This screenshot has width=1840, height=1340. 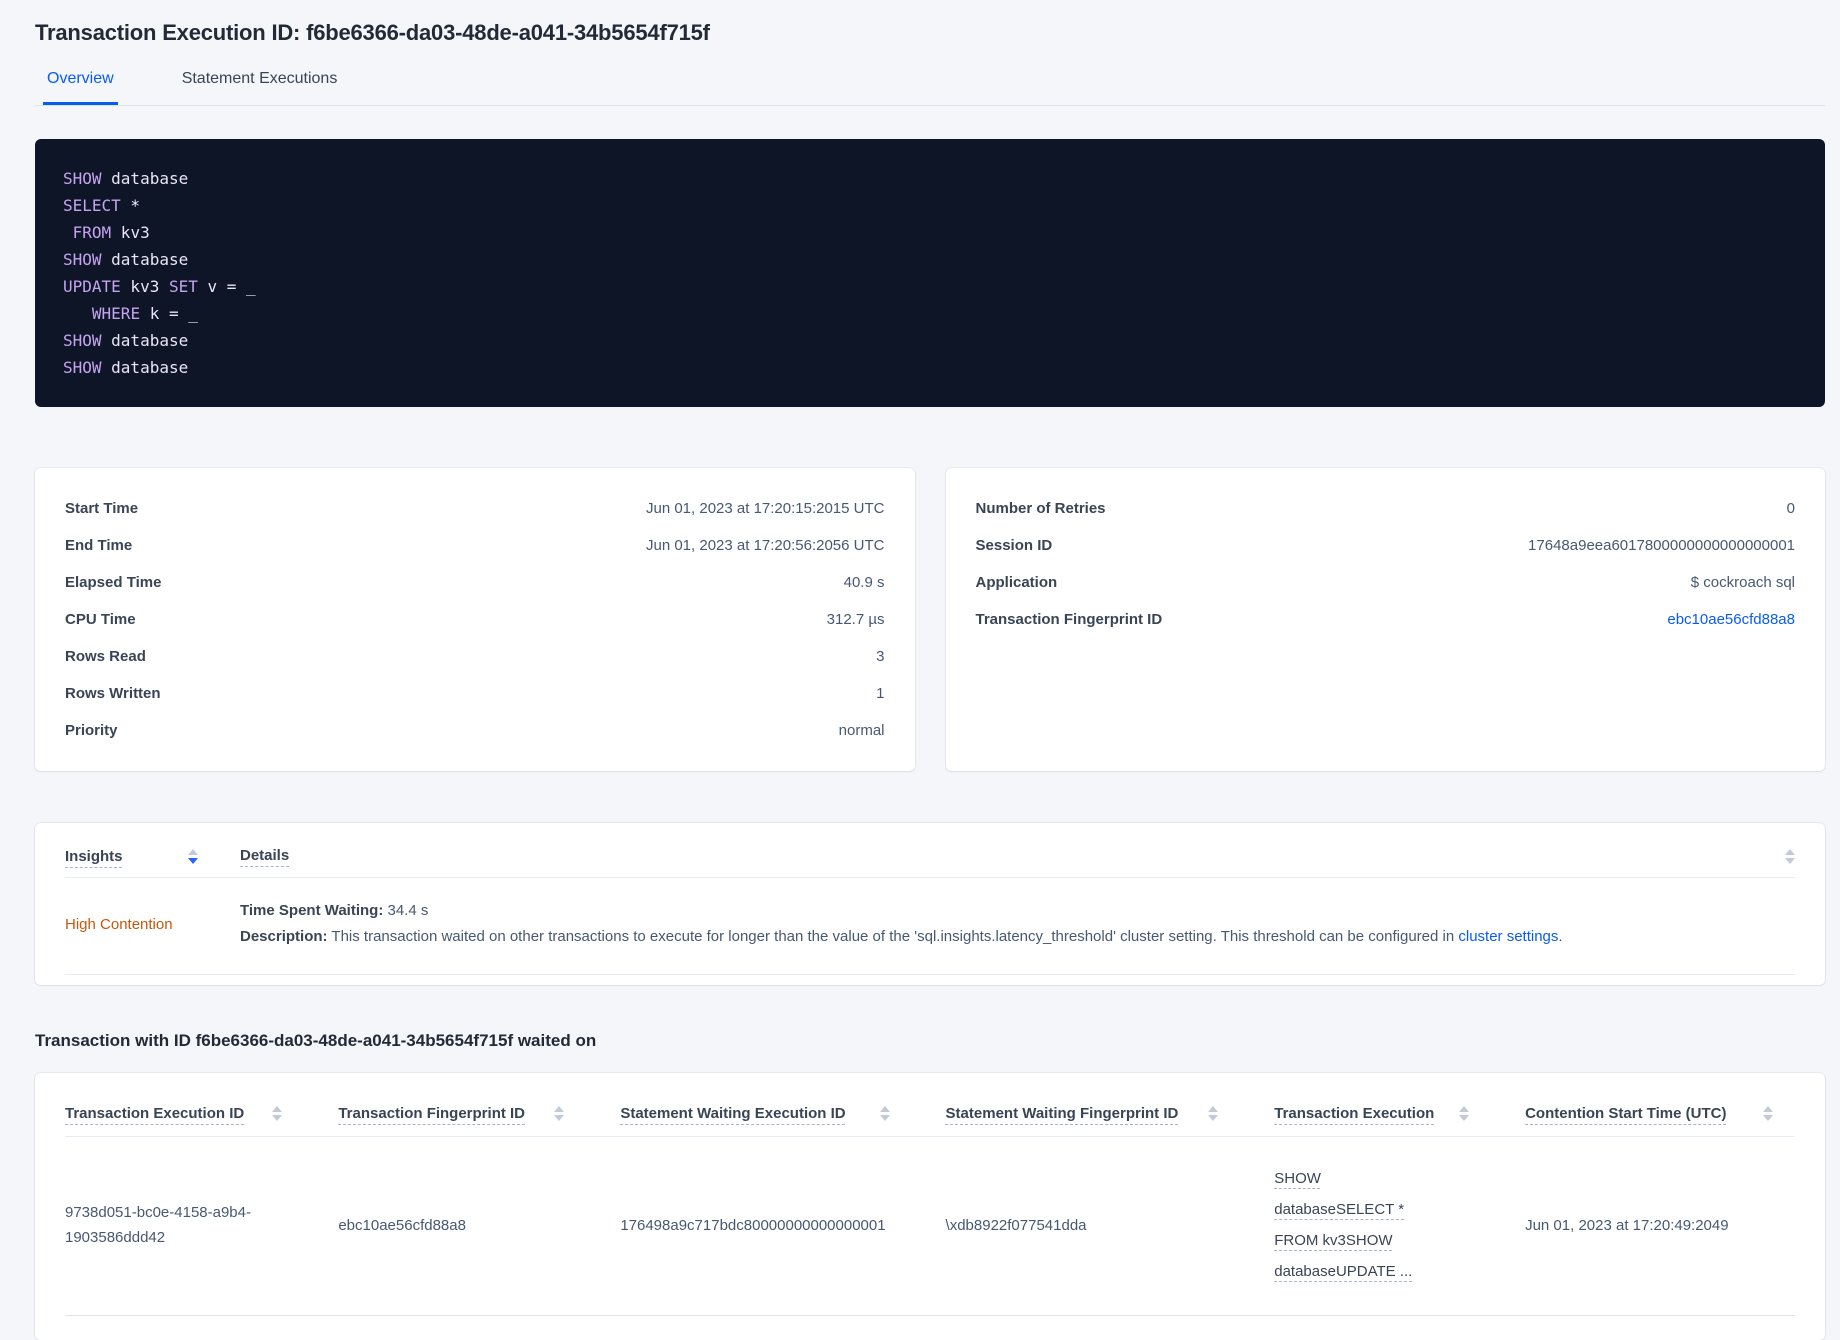 I want to click on summary-value: 312.7 µs, so click(x=855, y=619).